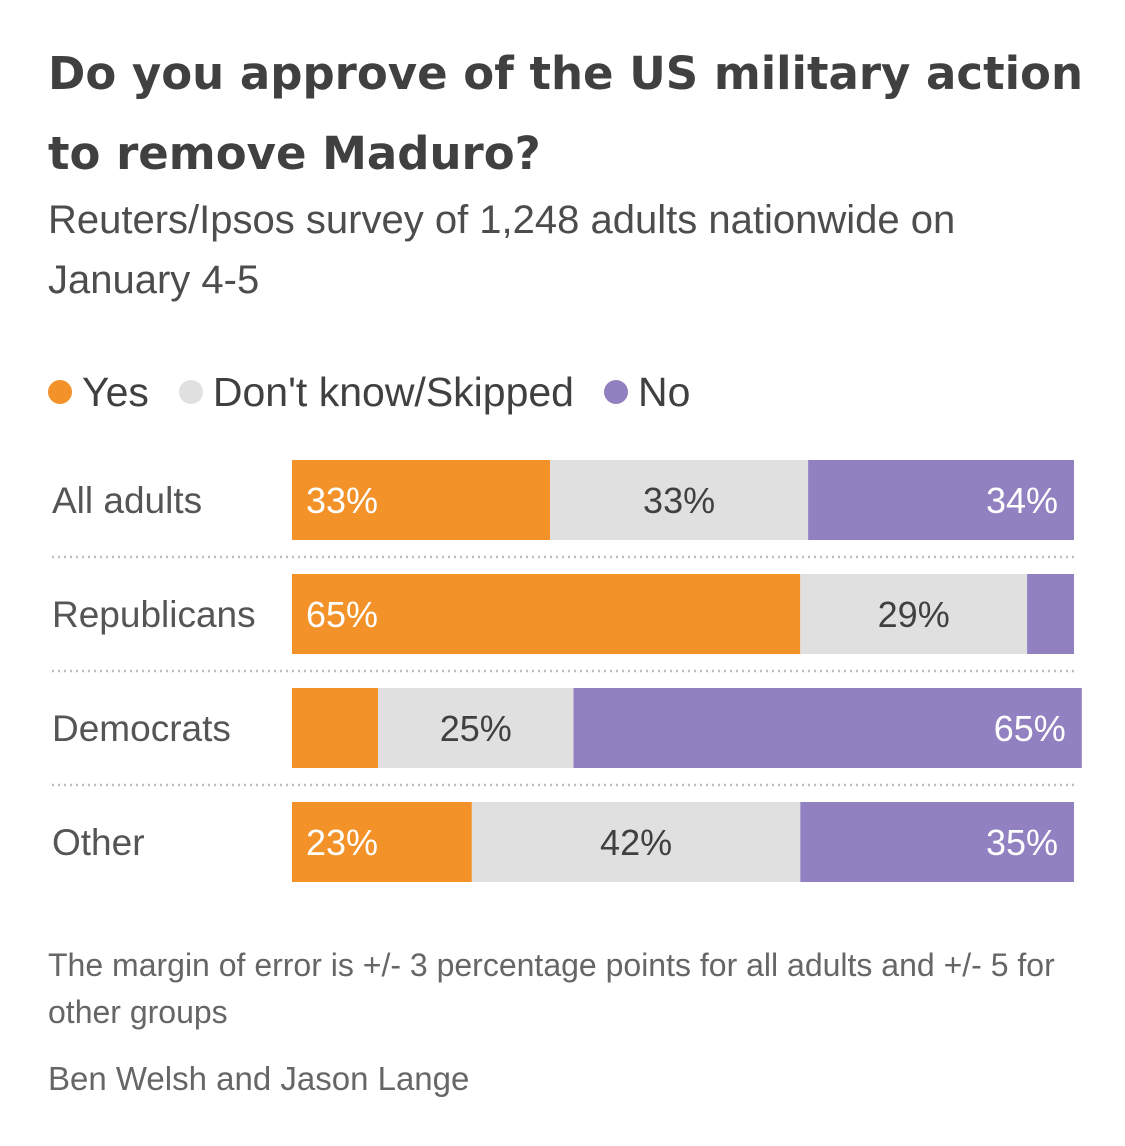 This screenshot has height=1146, width=1125. Describe the element at coordinates (1022, 500) in the screenshot. I see `data-label-all-adults-no: 34%` at that location.